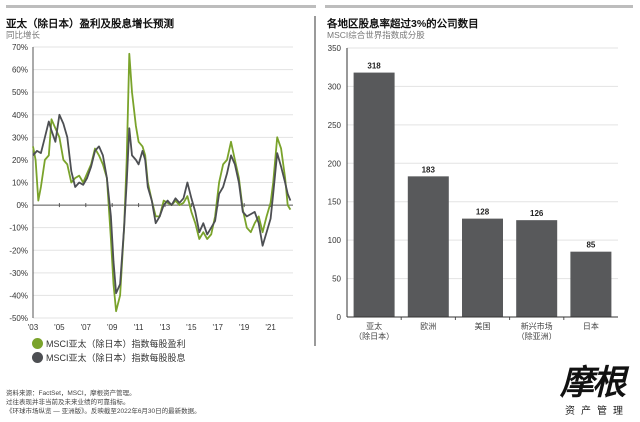 Image resolution: width=640 pixels, height=422 pixels. Describe the element at coordinates (374, 326) in the screenshot. I see `x-category-label: 亚太` at that location.